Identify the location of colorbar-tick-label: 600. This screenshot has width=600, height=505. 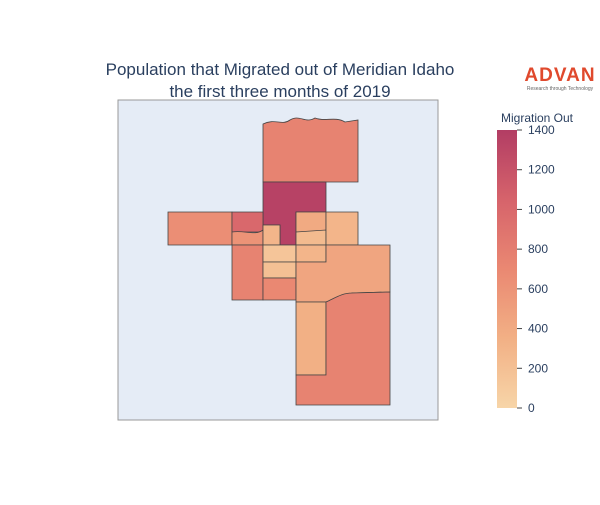
(538, 289).